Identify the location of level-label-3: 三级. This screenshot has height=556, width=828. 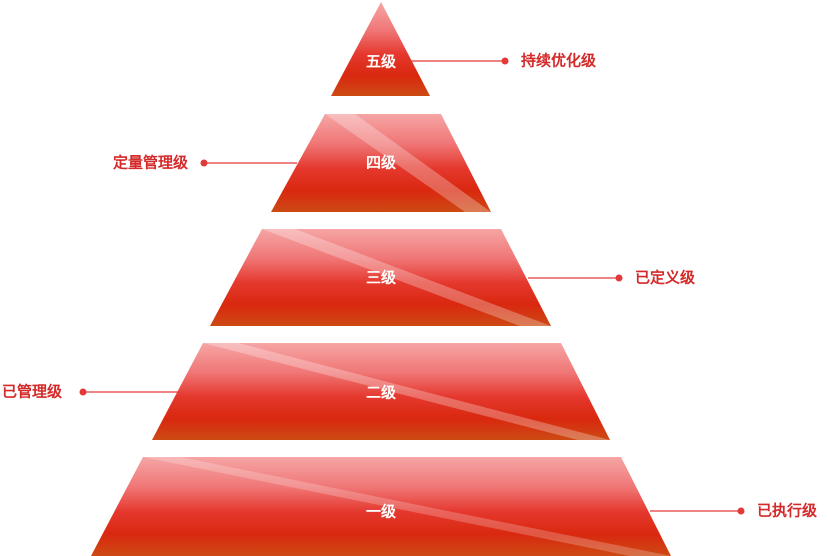
(381, 278).